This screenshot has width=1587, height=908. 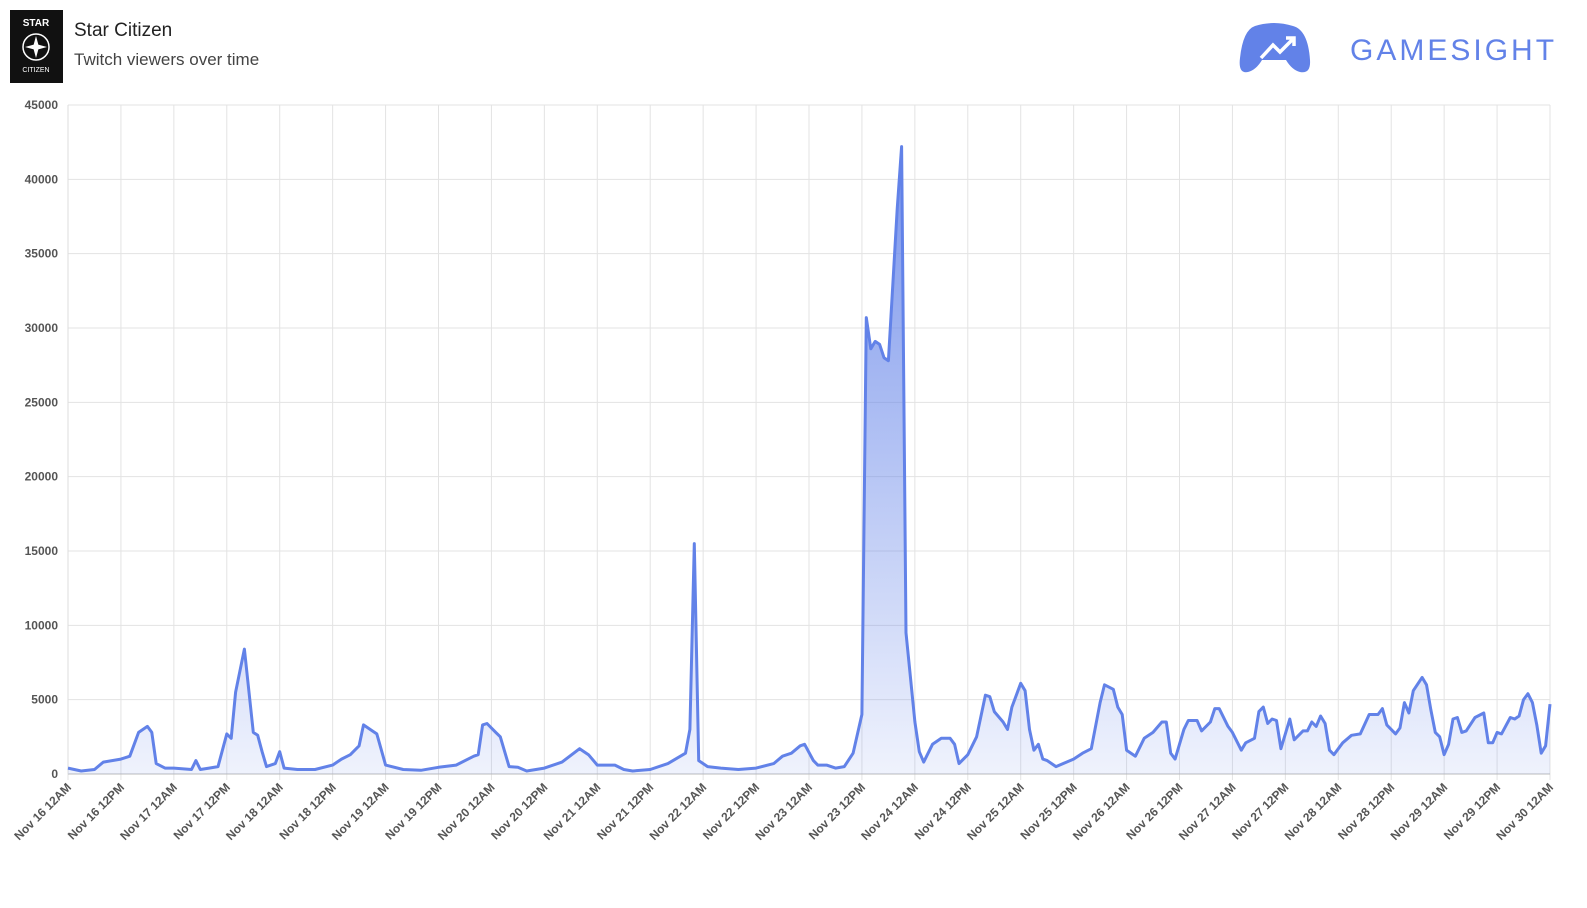 What do you see at coordinates (42, 179) in the screenshot?
I see `y-tick-label: 40000` at bounding box center [42, 179].